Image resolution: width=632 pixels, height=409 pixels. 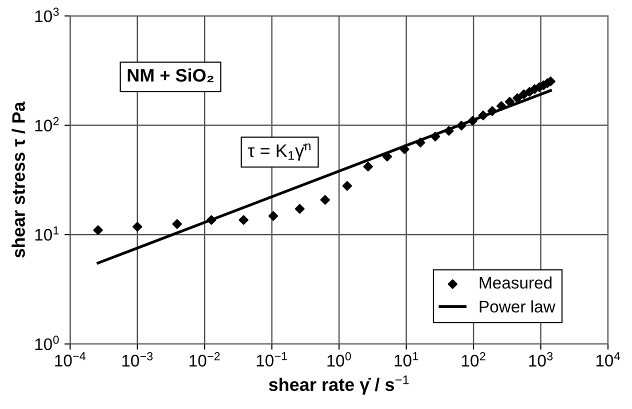 What do you see at coordinates (205, 359) in the screenshot?
I see `x-tick-label: 10$^{−2}$` at bounding box center [205, 359].